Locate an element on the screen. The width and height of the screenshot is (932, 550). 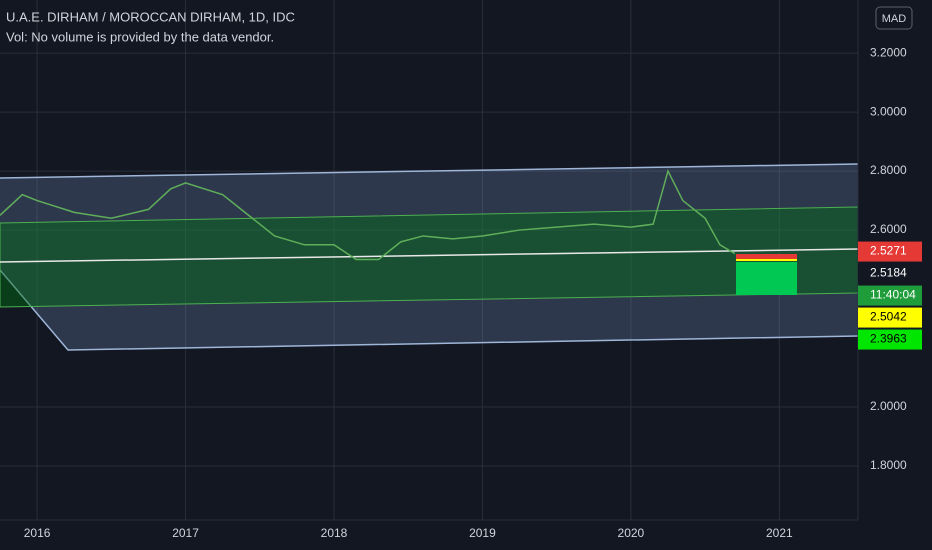
currency-button is located at coordinates (894, 18).